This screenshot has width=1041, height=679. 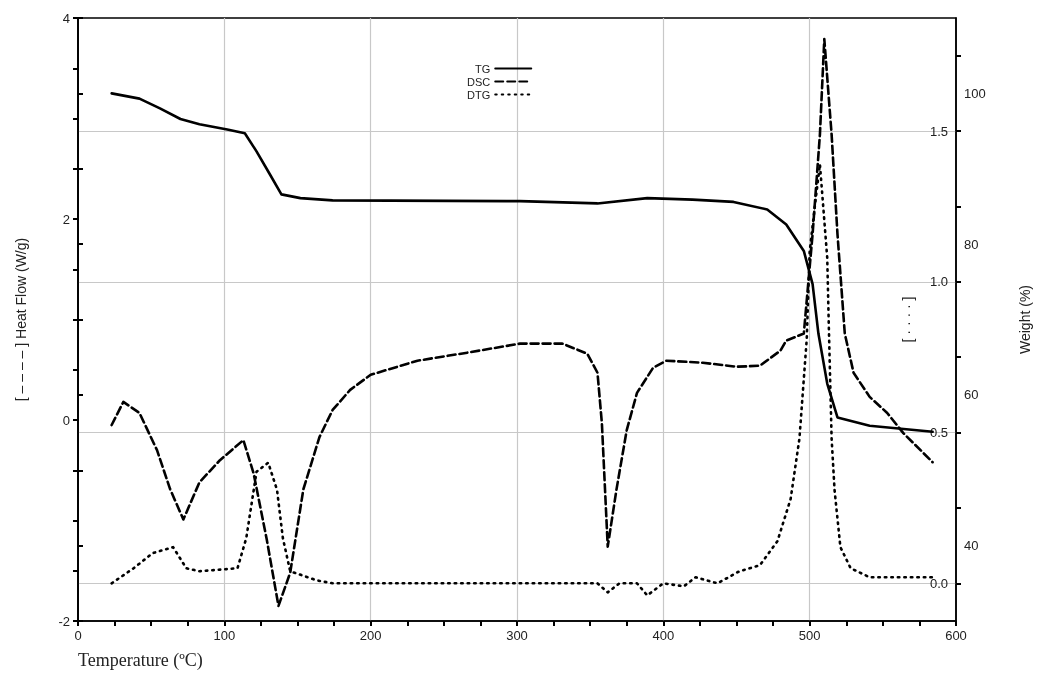 What do you see at coordinates (975, 93) in the screenshot?
I see `y2-tick-label: 100` at bounding box center [975, 93].